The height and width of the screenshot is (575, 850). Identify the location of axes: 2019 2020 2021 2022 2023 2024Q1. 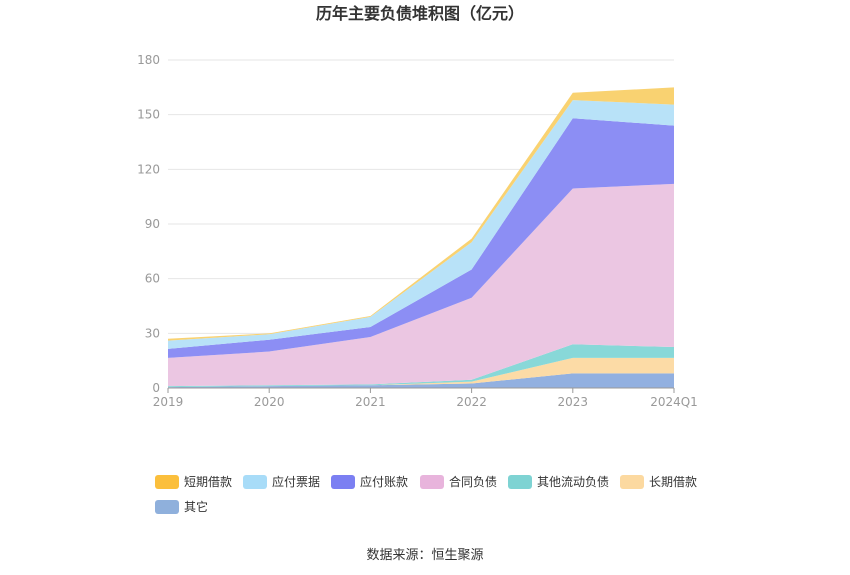
(425, 398).